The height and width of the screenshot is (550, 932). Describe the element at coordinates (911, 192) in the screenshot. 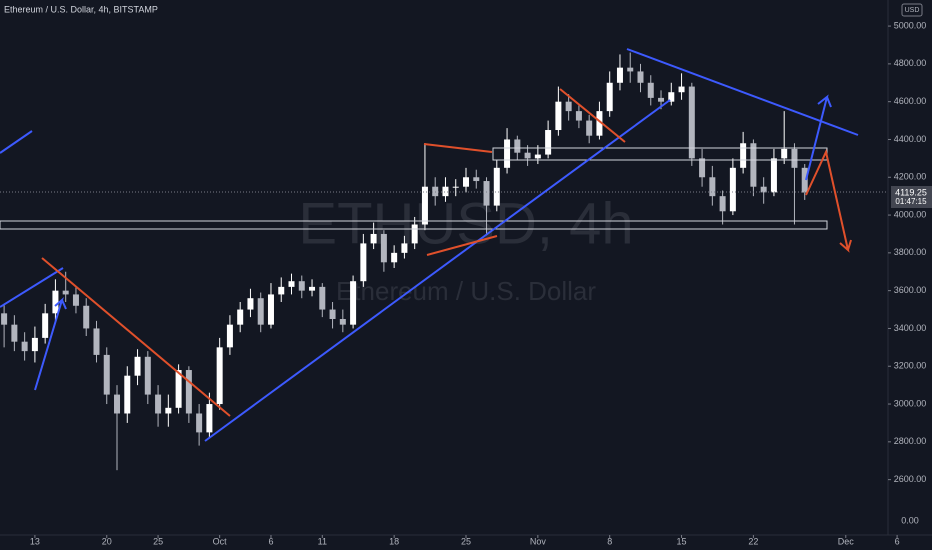

I see `last-price: 4119.25` at that location.